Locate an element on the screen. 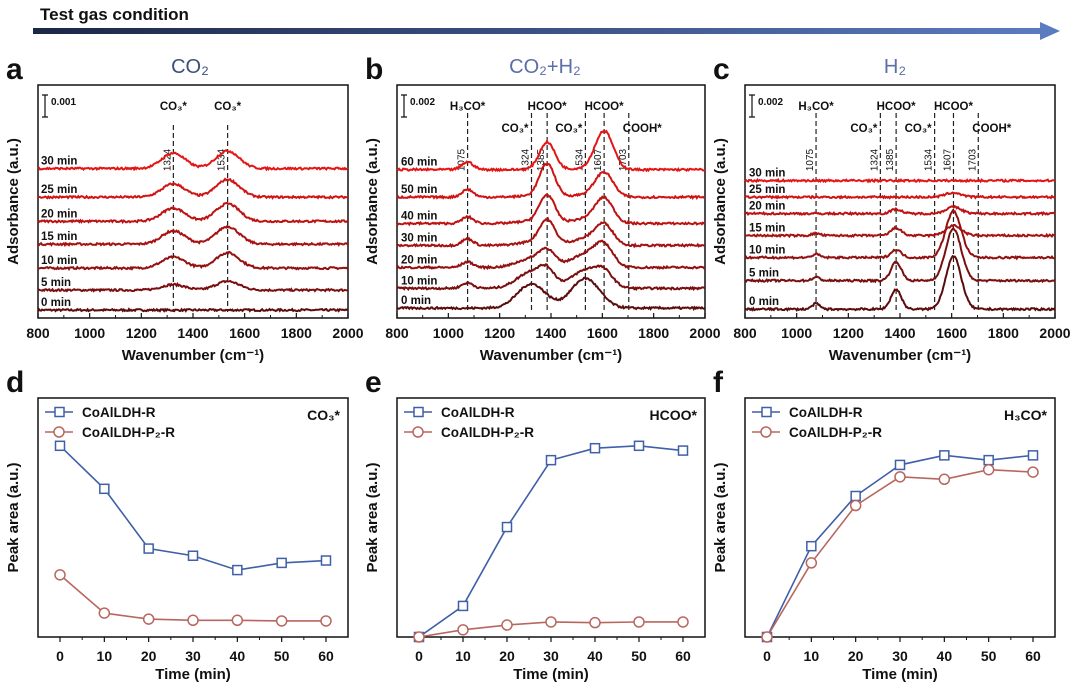 The image size is (1080, 687). arrow-label: Test gas condition is located at coordinates (114, 14).